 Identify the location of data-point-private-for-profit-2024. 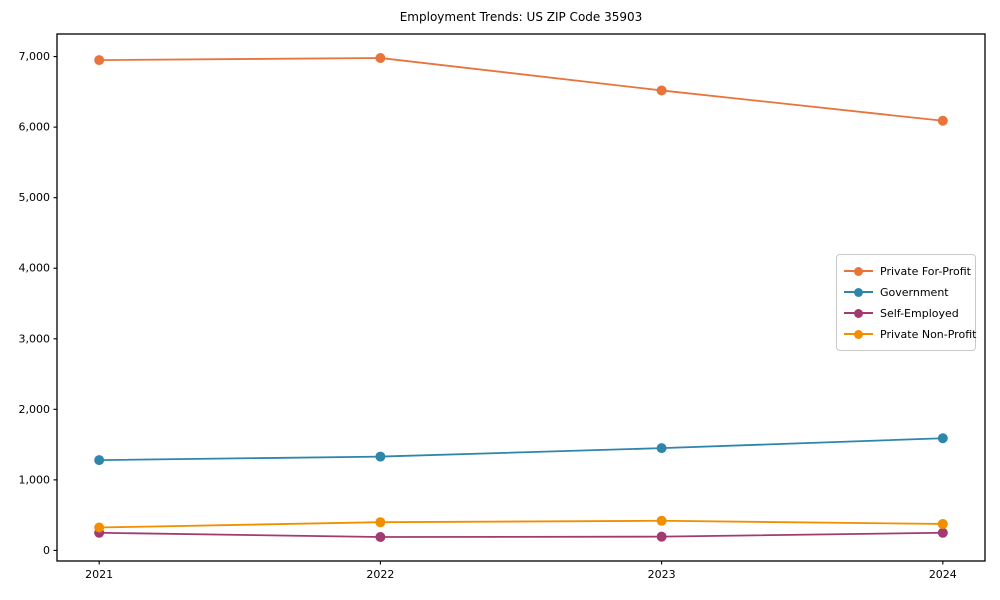
(942, 120).